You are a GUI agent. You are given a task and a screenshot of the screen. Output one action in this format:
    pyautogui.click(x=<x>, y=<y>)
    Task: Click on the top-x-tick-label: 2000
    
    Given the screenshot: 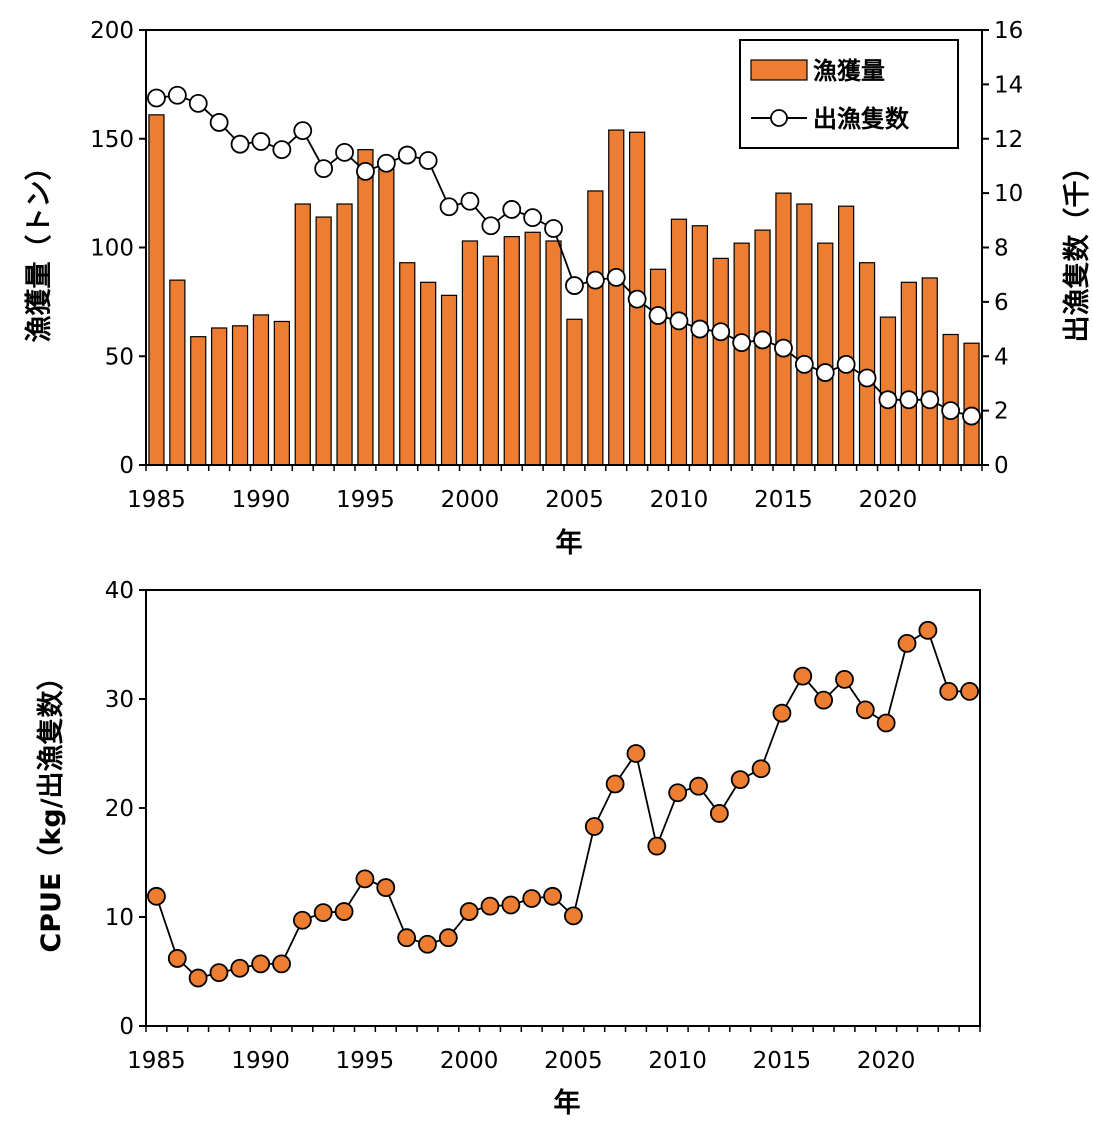 What is the action you would take?
    pyautogui.click(x=470, y=500)
    